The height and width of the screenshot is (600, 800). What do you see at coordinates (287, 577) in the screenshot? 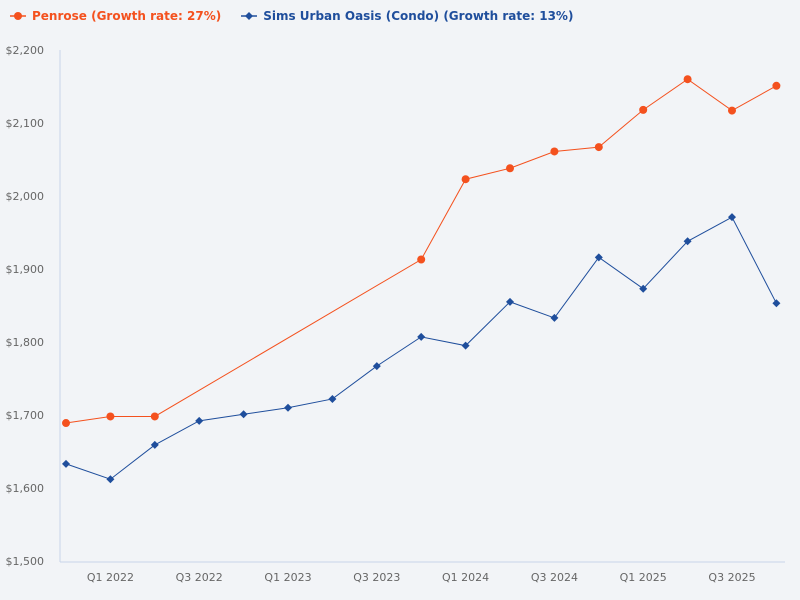
I see `x-tick-label: Q1 2023` at bounding box center [287, 577].